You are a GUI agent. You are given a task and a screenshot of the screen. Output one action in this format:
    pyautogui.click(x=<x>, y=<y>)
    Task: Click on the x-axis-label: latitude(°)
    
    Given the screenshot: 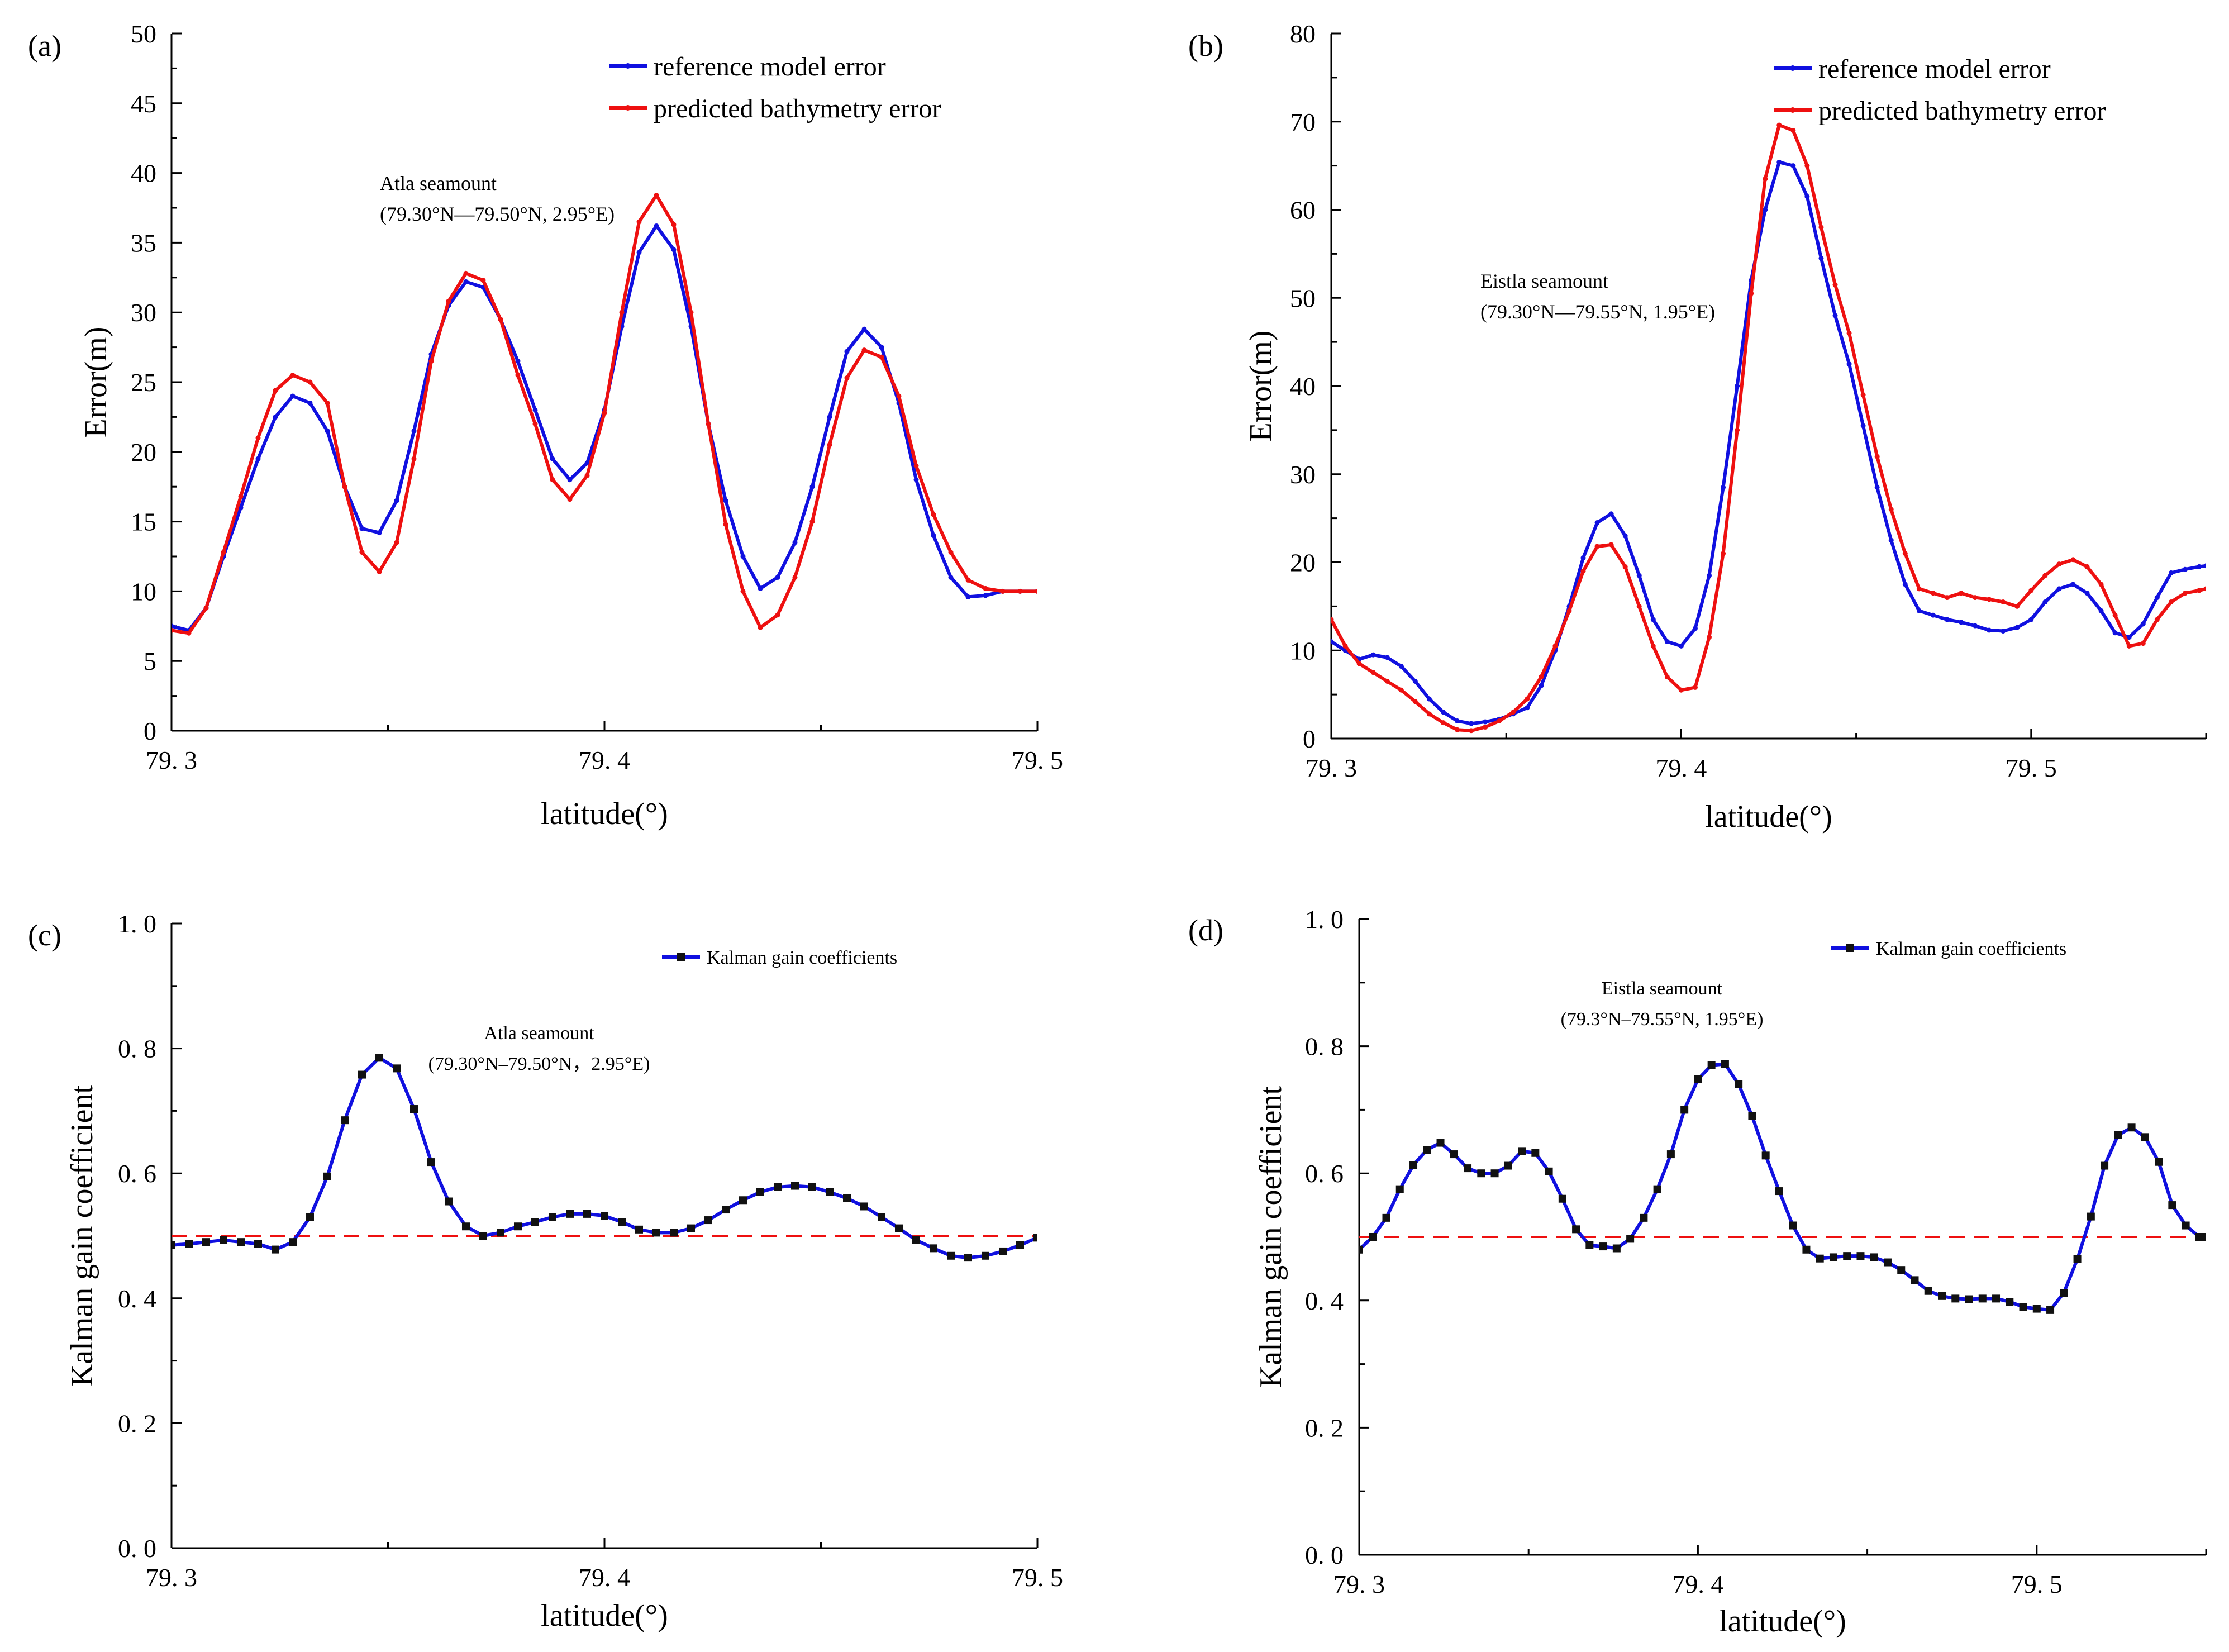 What is the action you would take?
    pyautogui.click(x=604, y=814)
    